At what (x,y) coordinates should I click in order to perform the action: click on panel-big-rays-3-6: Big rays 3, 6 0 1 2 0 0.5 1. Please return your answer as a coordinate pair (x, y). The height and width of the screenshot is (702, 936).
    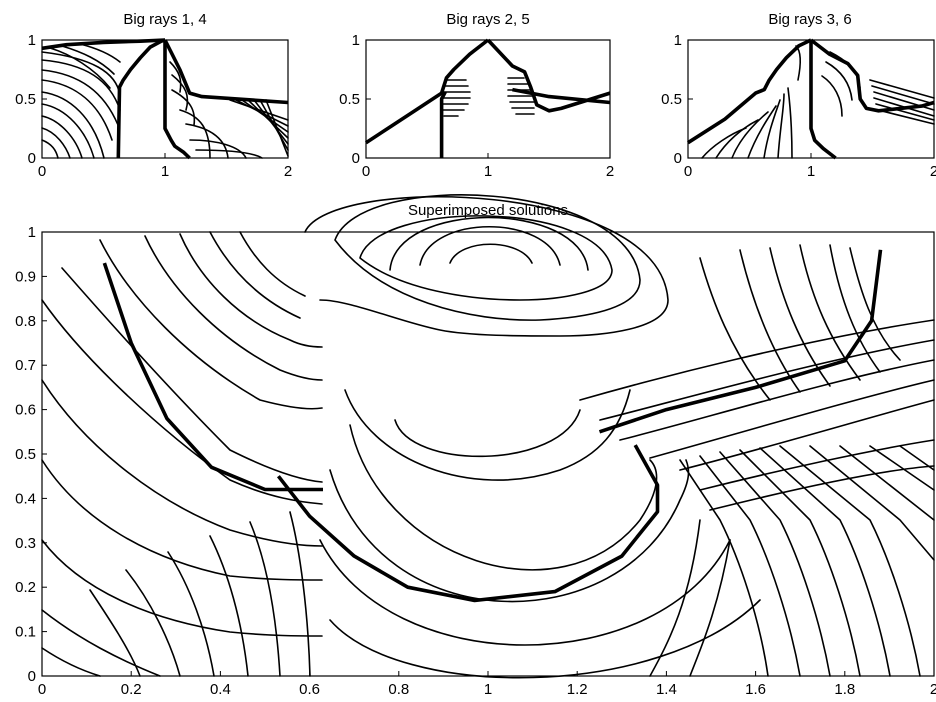
    Looking at the image, I should click on (798, 95).